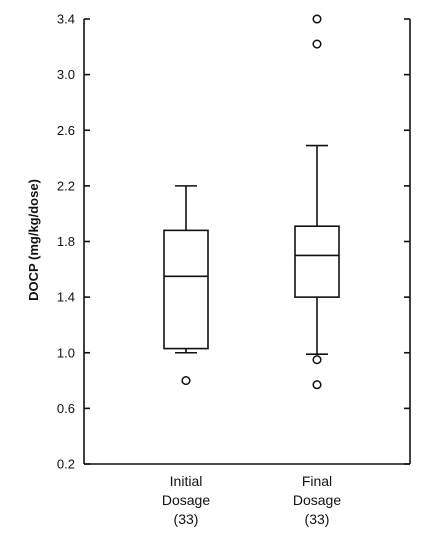  Describe the element at coordinates (66, 464) in the screenshot. I see `y-tick-label: 0.2` at that location.